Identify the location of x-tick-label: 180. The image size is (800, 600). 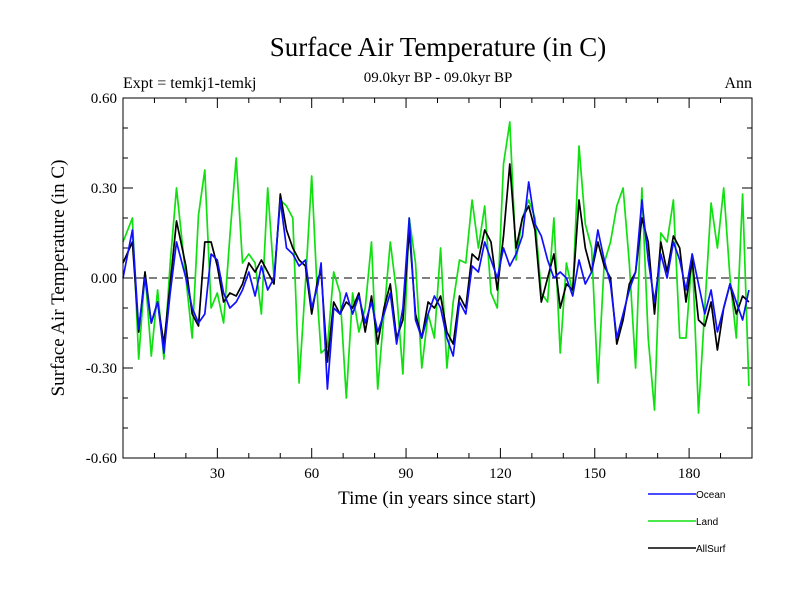
(689, 474).